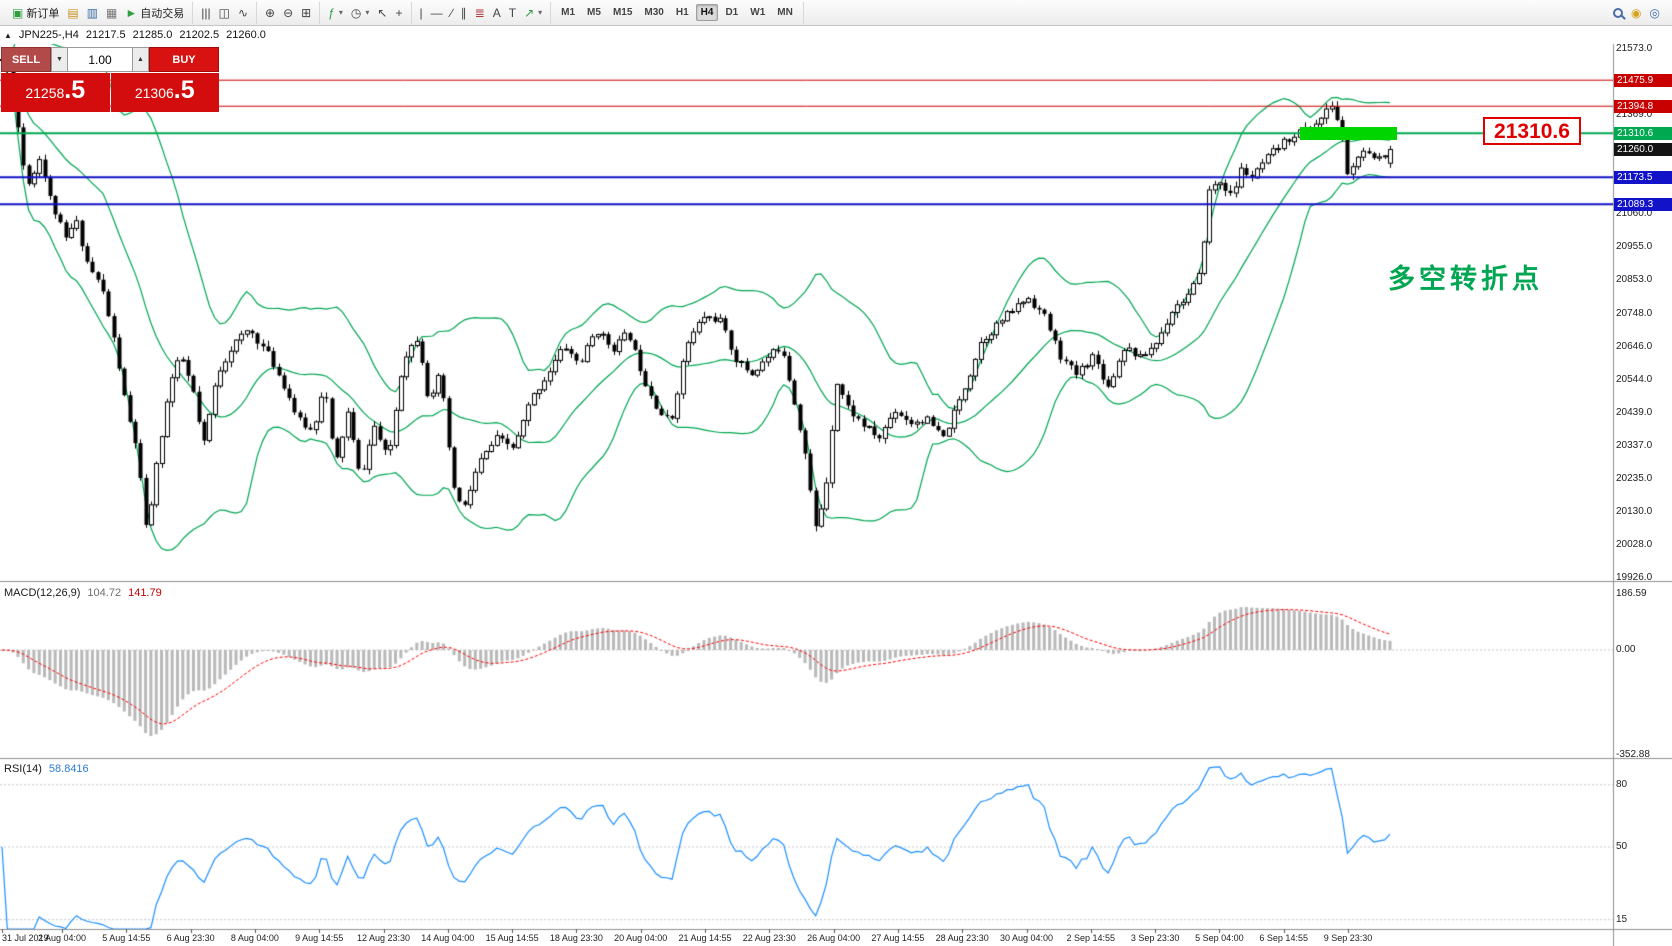 Image resolution: width=1672 pixels, height=946 pixels. I want to click on community-button: ◉, so click(1636, 13).